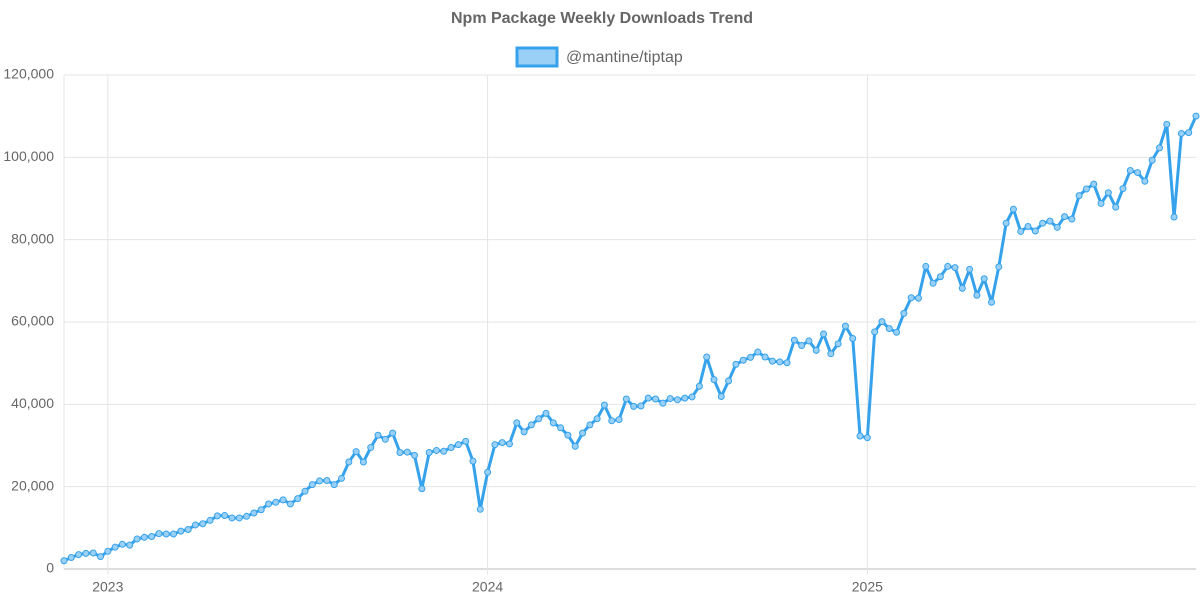 The width and height of the screenshot is (1200, 605). What do you see at coordinates (107, 587) in the screenshot?
I see `x-tick-label: 2023` at bounding box center [107, 587].